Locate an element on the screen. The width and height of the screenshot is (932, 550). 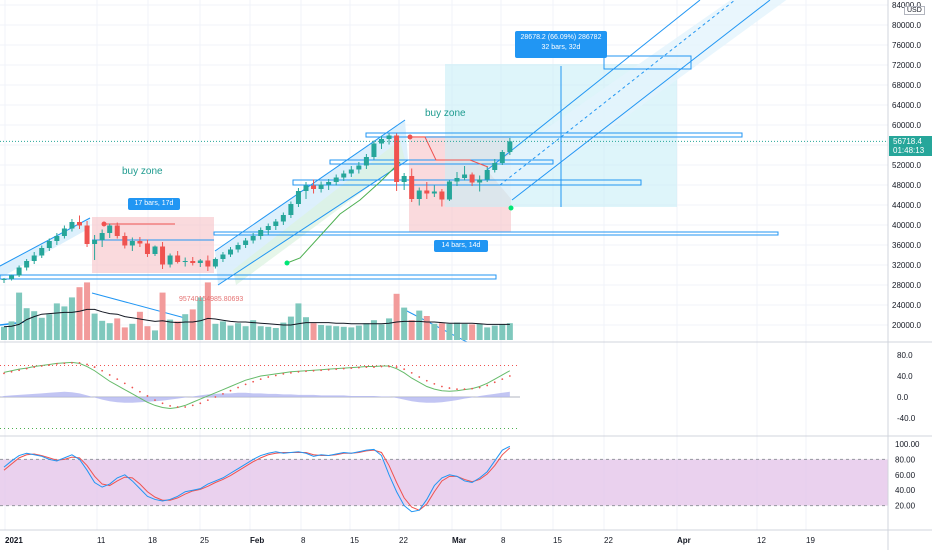
ray-label: 95740154985.80693 is located at coordinates (211, 299).